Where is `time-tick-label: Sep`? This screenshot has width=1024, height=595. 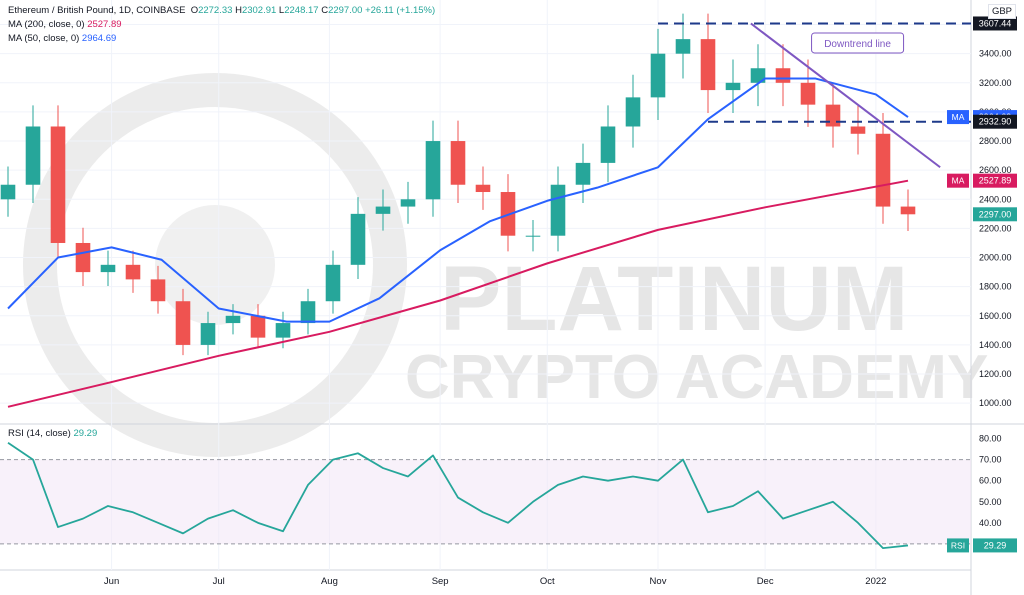 time-tick-label: Sep is located at coordinates (440, 581).